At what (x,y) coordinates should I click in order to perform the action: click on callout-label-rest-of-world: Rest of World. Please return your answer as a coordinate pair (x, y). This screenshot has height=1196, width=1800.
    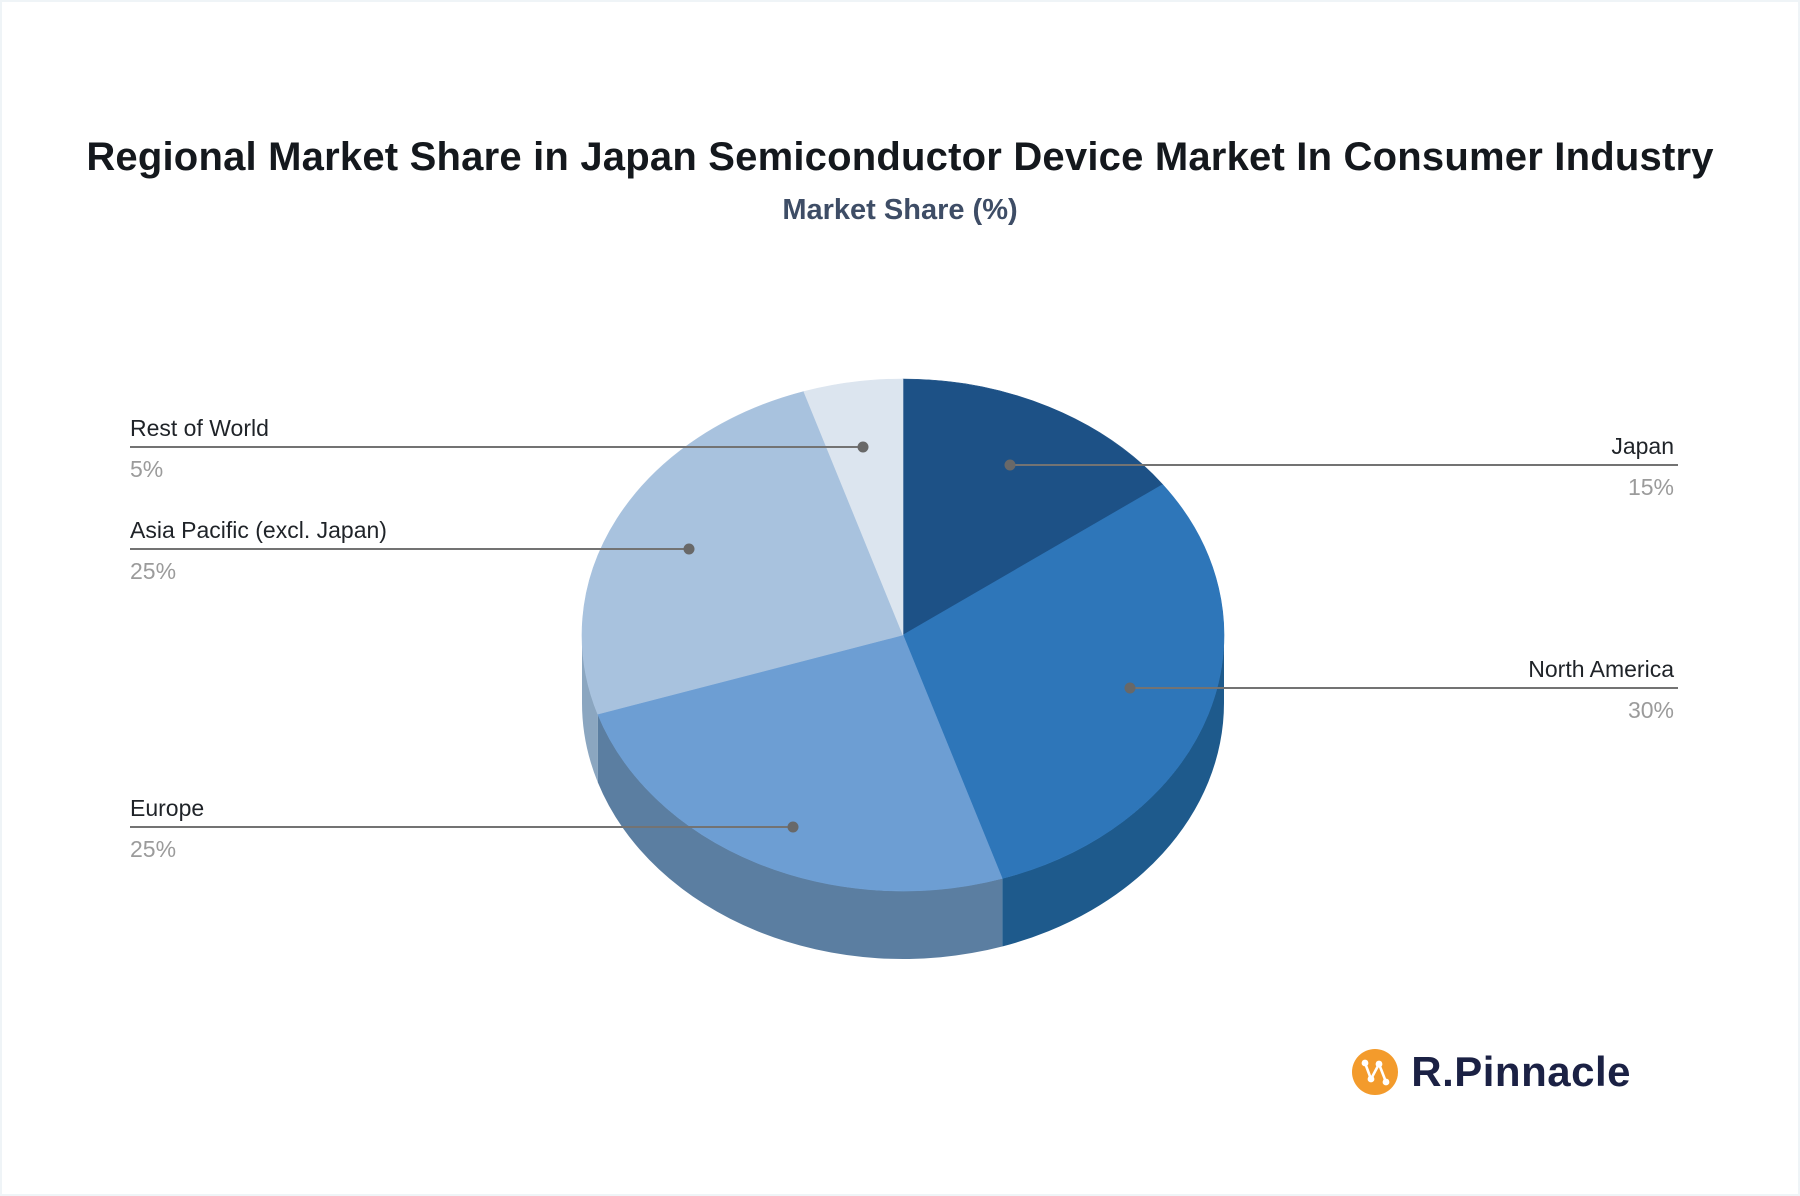
    Looking at the image, I should click on (199, 428).